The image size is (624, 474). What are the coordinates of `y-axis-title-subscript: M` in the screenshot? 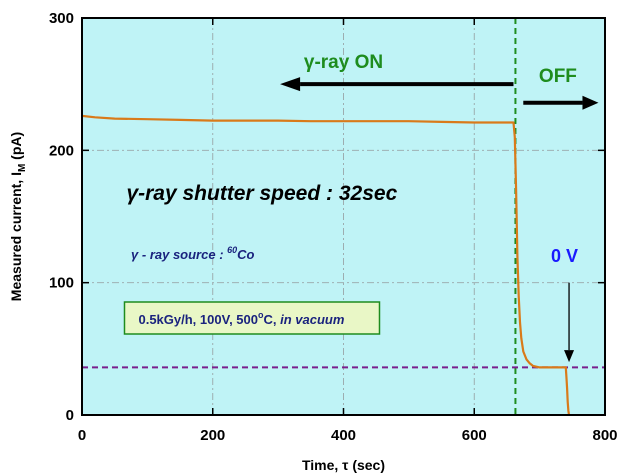 It's located at (22, 168).